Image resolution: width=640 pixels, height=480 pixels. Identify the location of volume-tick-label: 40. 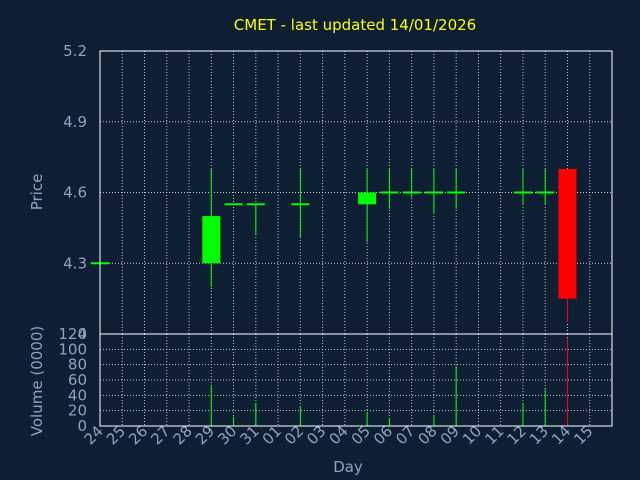
(77, 395).